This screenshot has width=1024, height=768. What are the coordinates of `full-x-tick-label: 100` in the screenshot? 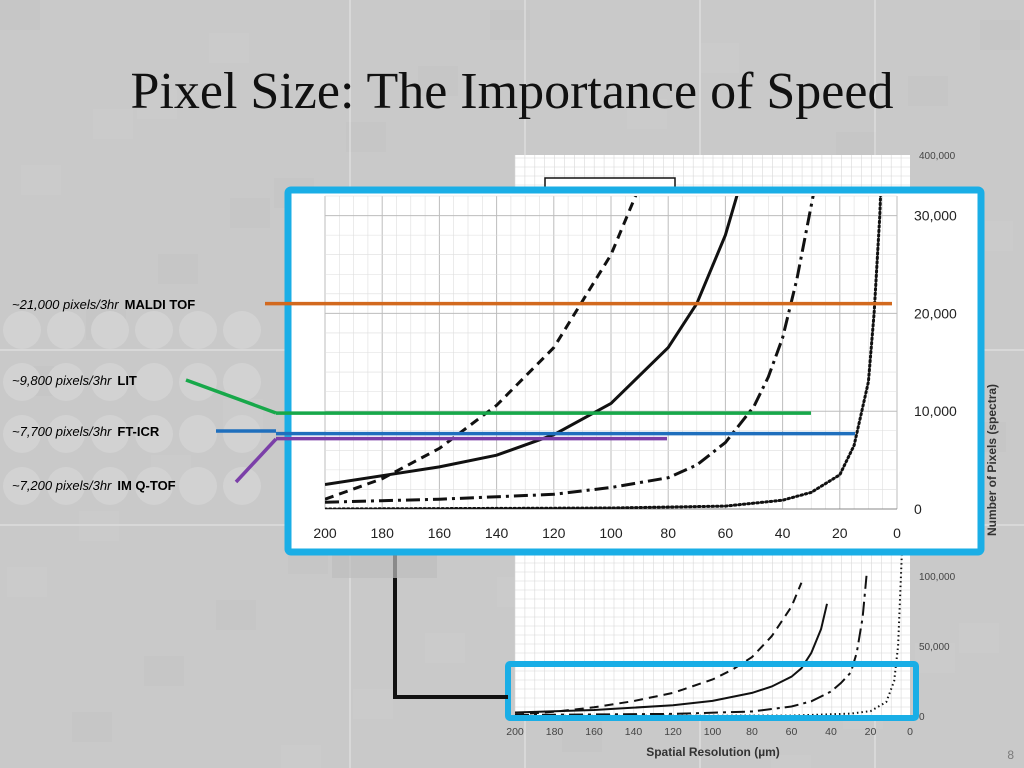 It's located at (713, 732).